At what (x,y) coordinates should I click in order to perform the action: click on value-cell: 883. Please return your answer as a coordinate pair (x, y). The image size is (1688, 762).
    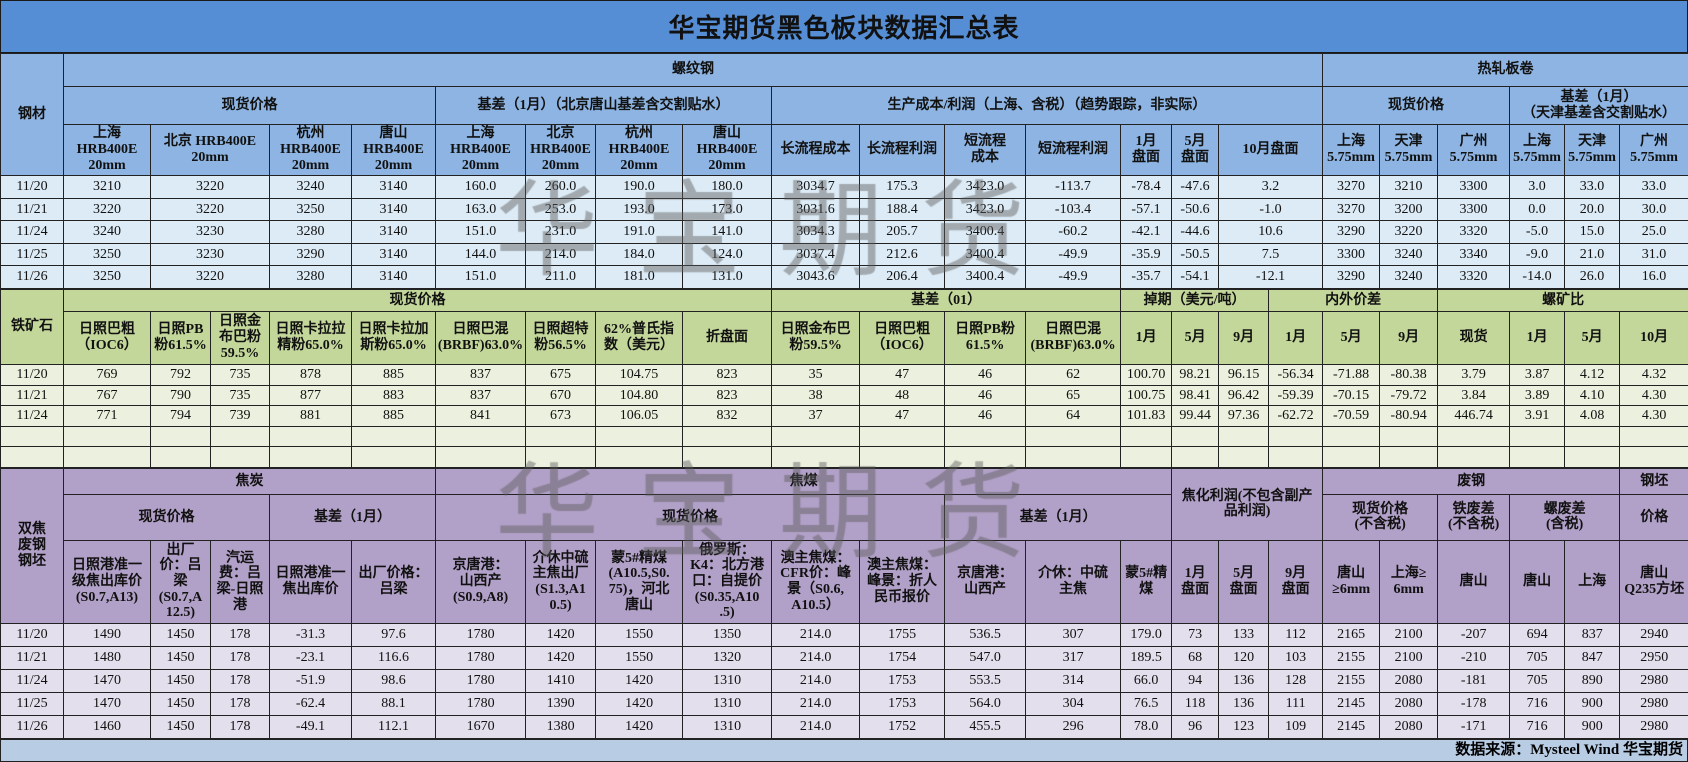
    Looking at the image, I should click on (394, 395).